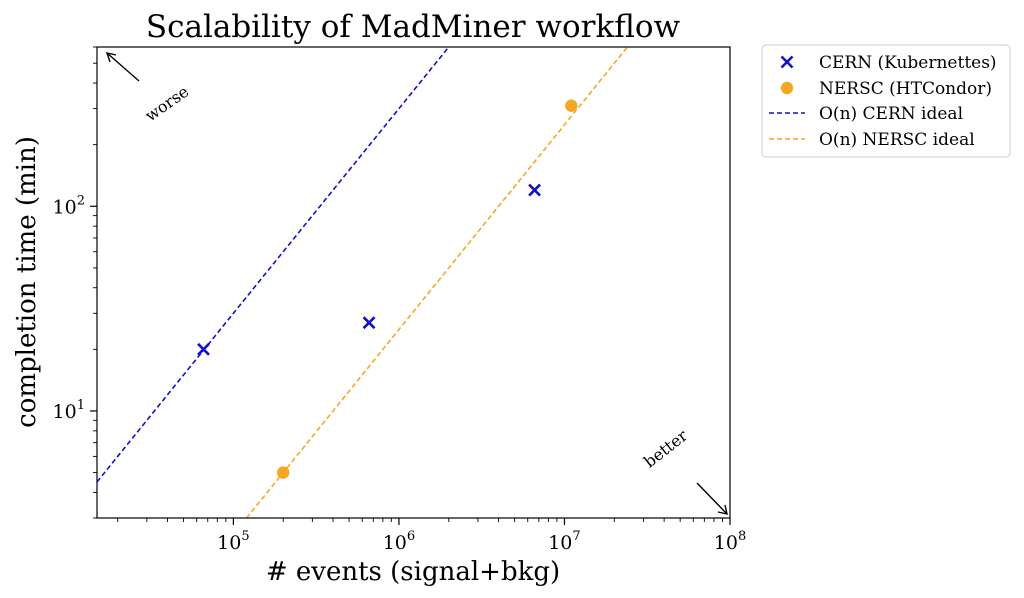 The width and height of the screenshot is (1024, 598). I want to click on y-tick-label: 10², so click(69, 205).